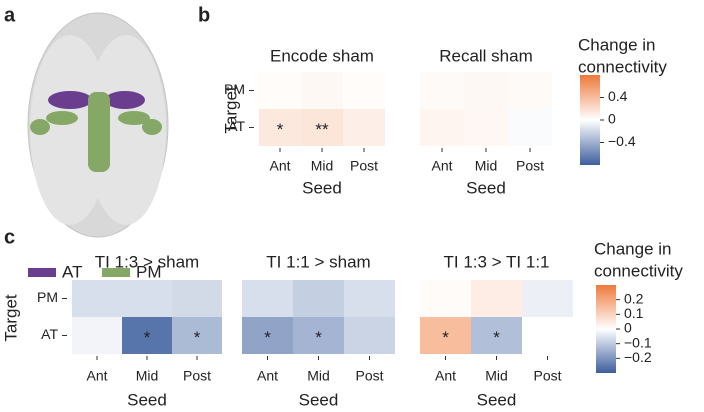 Image resolution: width=704 pixels, height=412 pixels. I want to click on panel-letter: b, so click(204, 15).